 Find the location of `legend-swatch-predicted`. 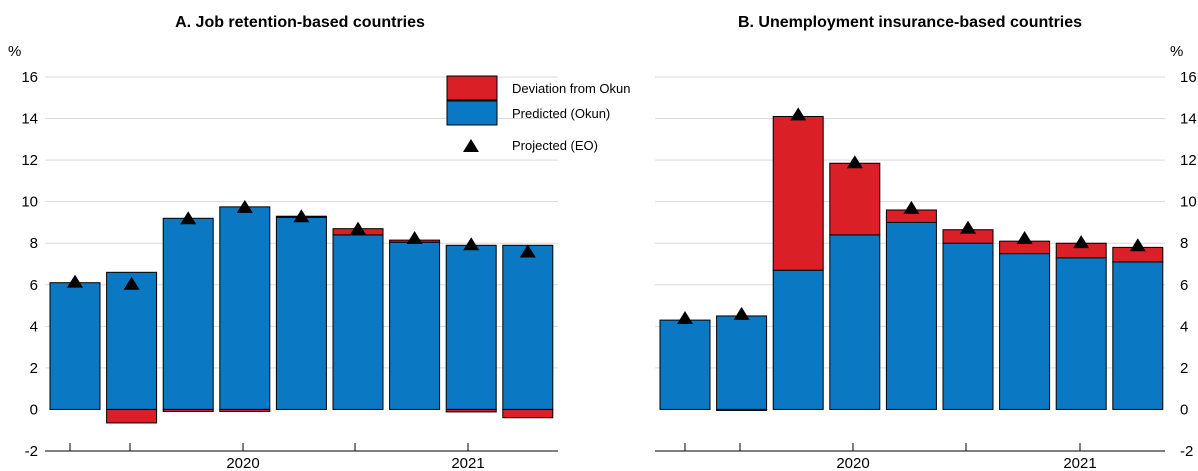

legend-swatch-predicted is located at coordinates (472, 113).